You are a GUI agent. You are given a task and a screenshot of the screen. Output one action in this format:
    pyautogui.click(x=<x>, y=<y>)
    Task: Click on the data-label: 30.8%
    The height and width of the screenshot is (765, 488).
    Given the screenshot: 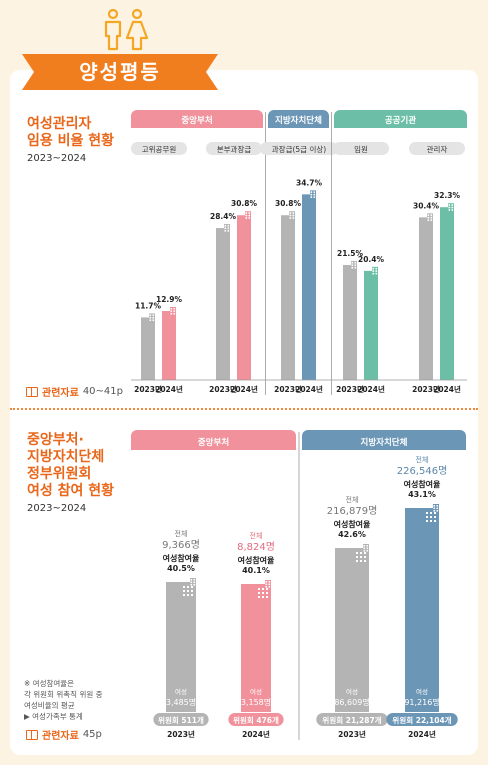 What is the action you would take?
    pyautogui.click(x=288, y=203)
    